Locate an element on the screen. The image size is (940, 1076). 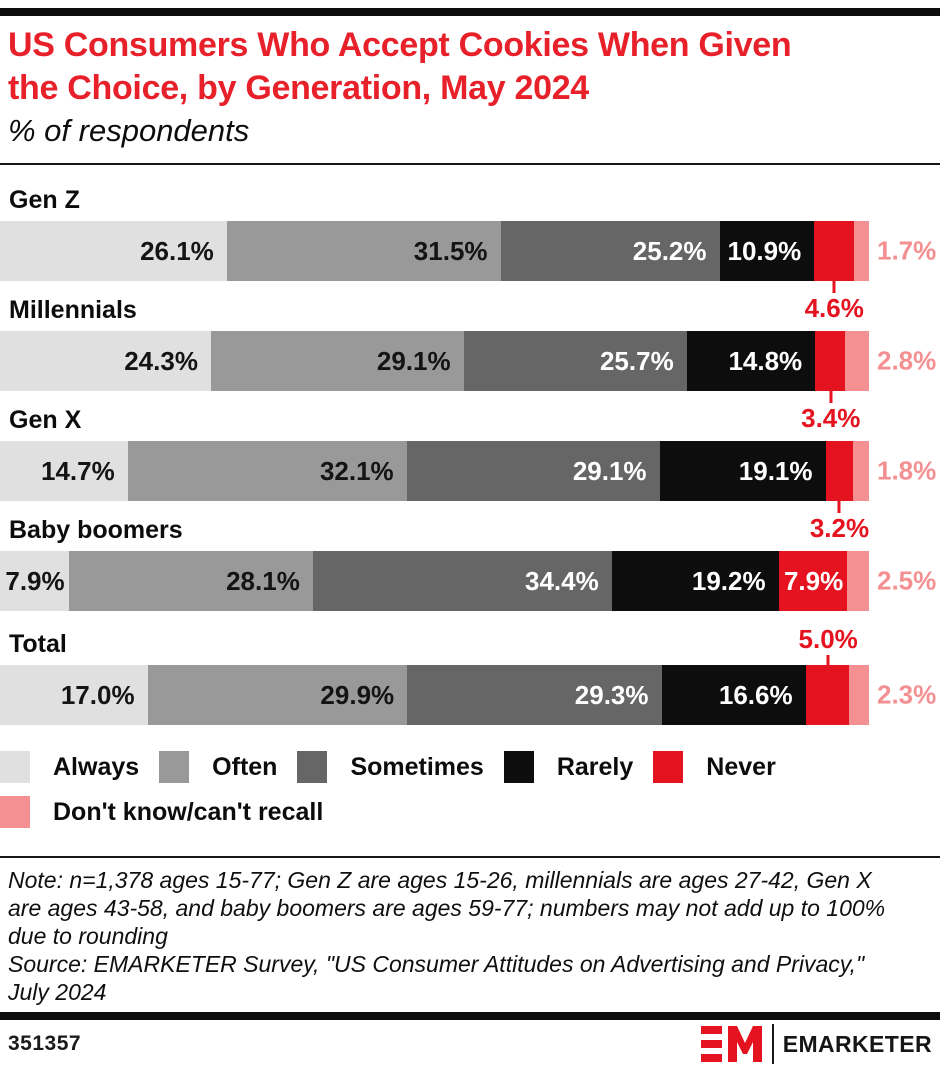
dont-know-value-label: 2.3% is located at coordinates (907, 694).